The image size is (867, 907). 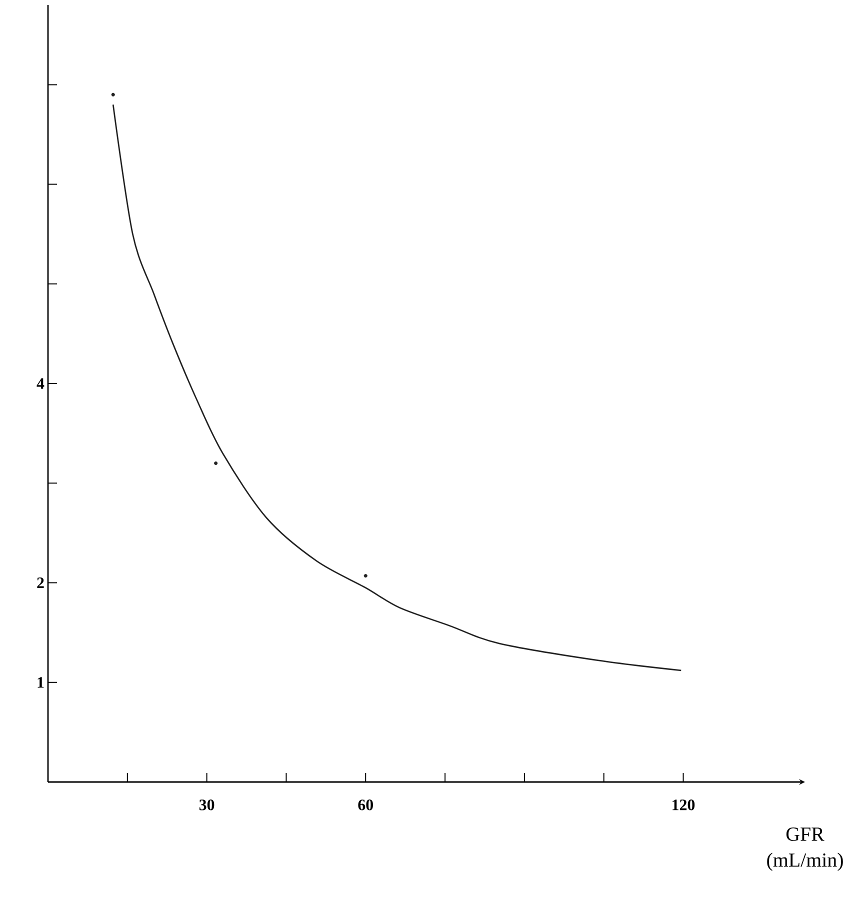 I want to click on x-tick-label: 120, so click(x=683, y=805).